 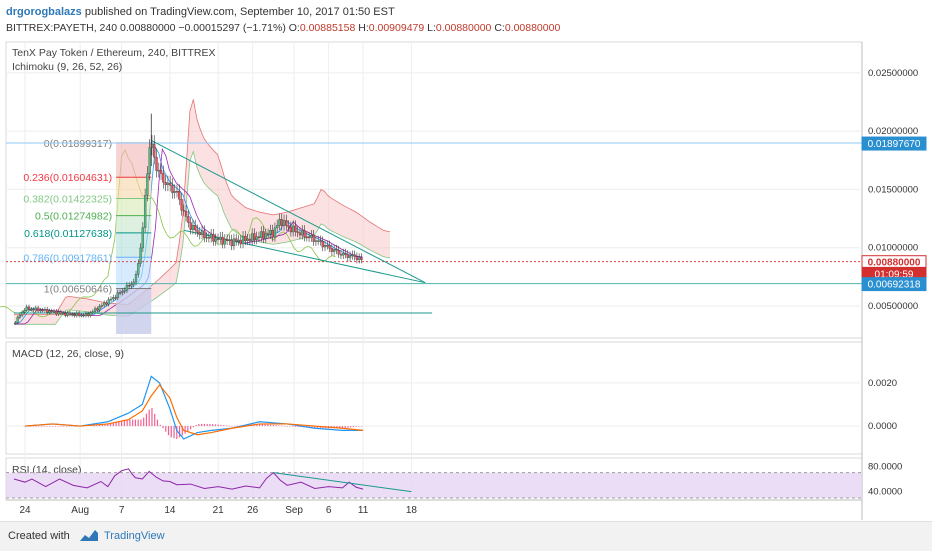 What do you see at coordinates (532, 28) in the screenshot?
I see `close-value: 0.00880000` at bounding box center [532, 28].